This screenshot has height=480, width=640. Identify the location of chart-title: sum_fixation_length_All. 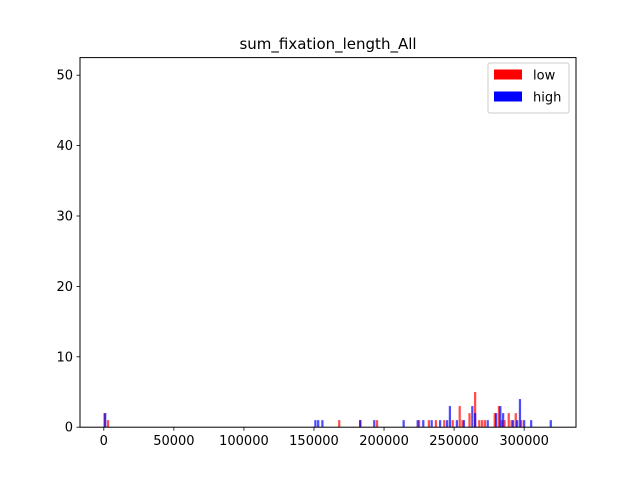
(327, 44).